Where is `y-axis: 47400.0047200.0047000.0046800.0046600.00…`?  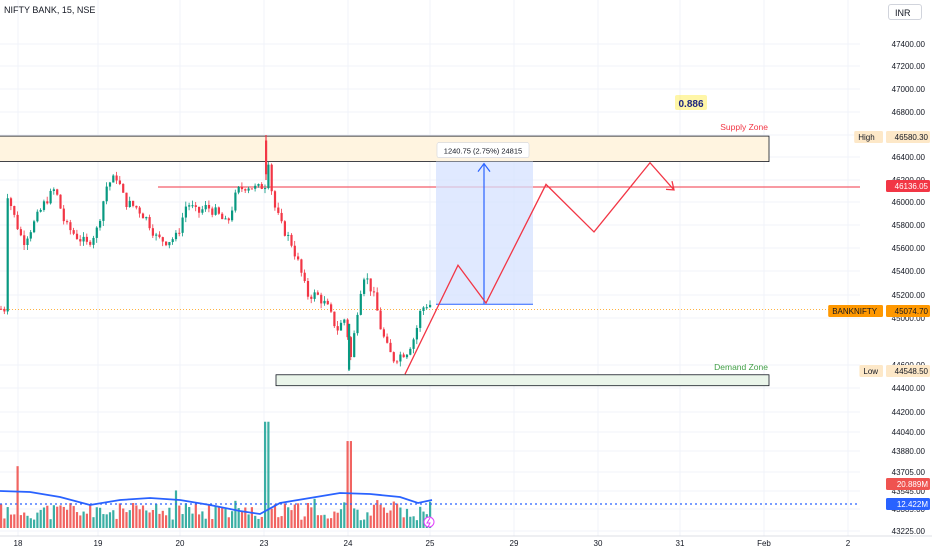
y-axis: 47400.0047200.0047000.0046800.0046600.00… is located at coordinates (896, 268).